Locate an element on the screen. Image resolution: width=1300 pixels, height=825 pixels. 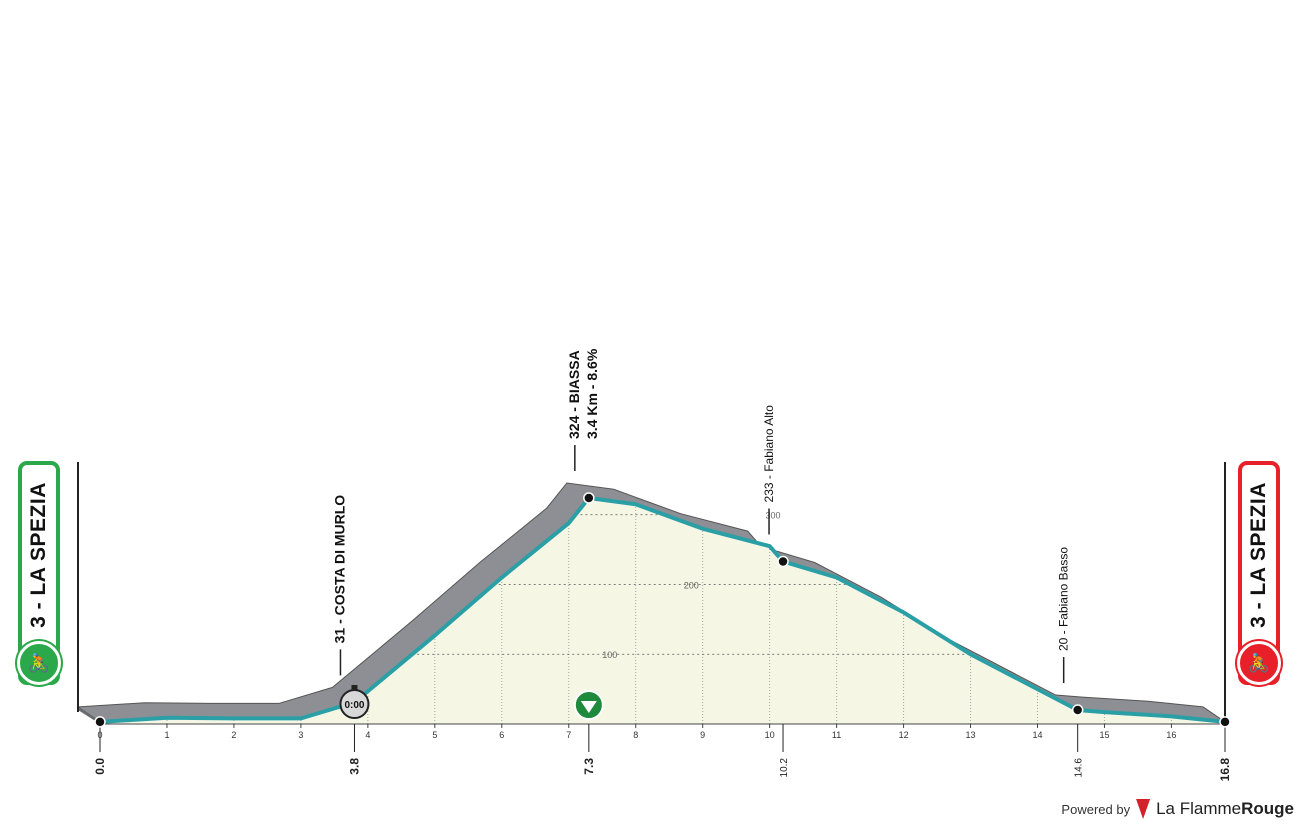
annotation-label: 3.4 Km - 8.6% is located at coordinates (592, 393).